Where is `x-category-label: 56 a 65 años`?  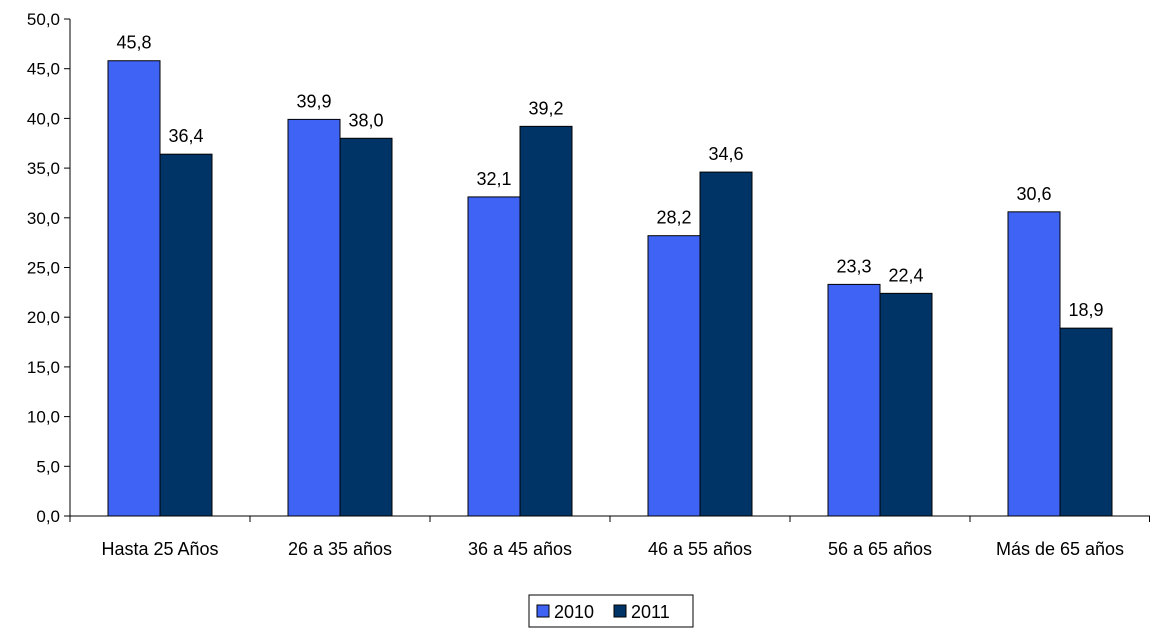
x-category-label: 56 a 65 años is located at coordinates (880, 549).